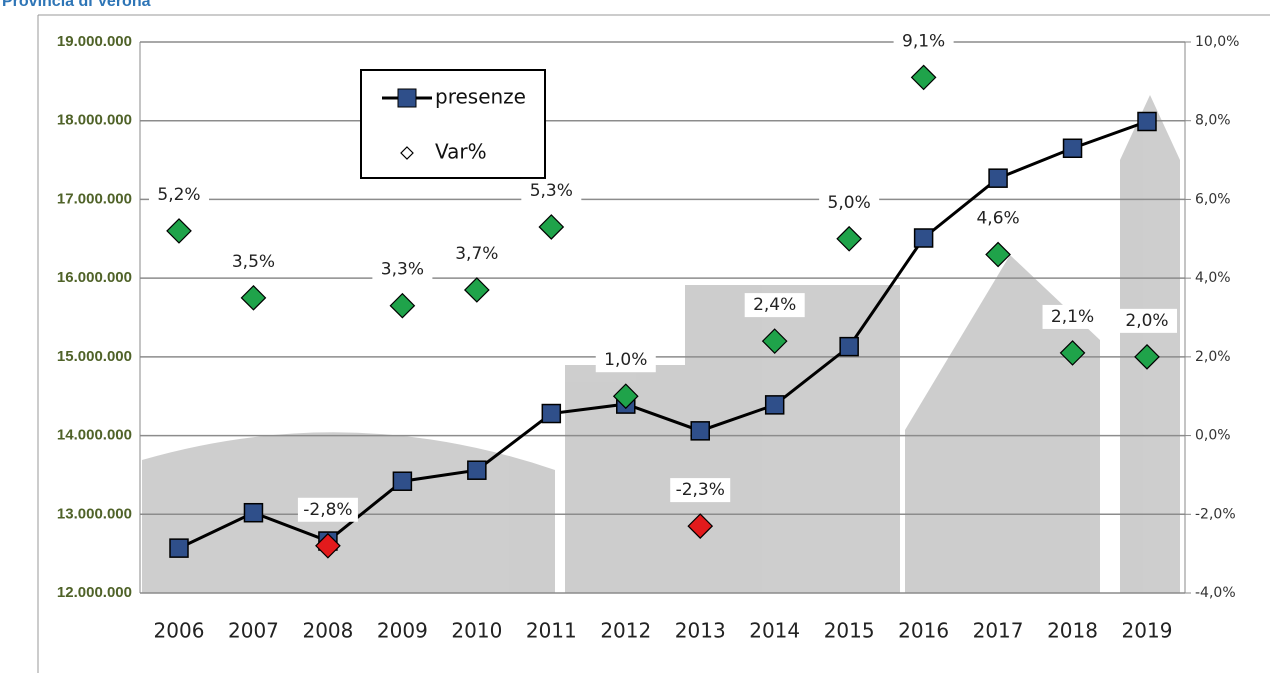  I want to click on x-tick-label: 2012, so click(625, 631).